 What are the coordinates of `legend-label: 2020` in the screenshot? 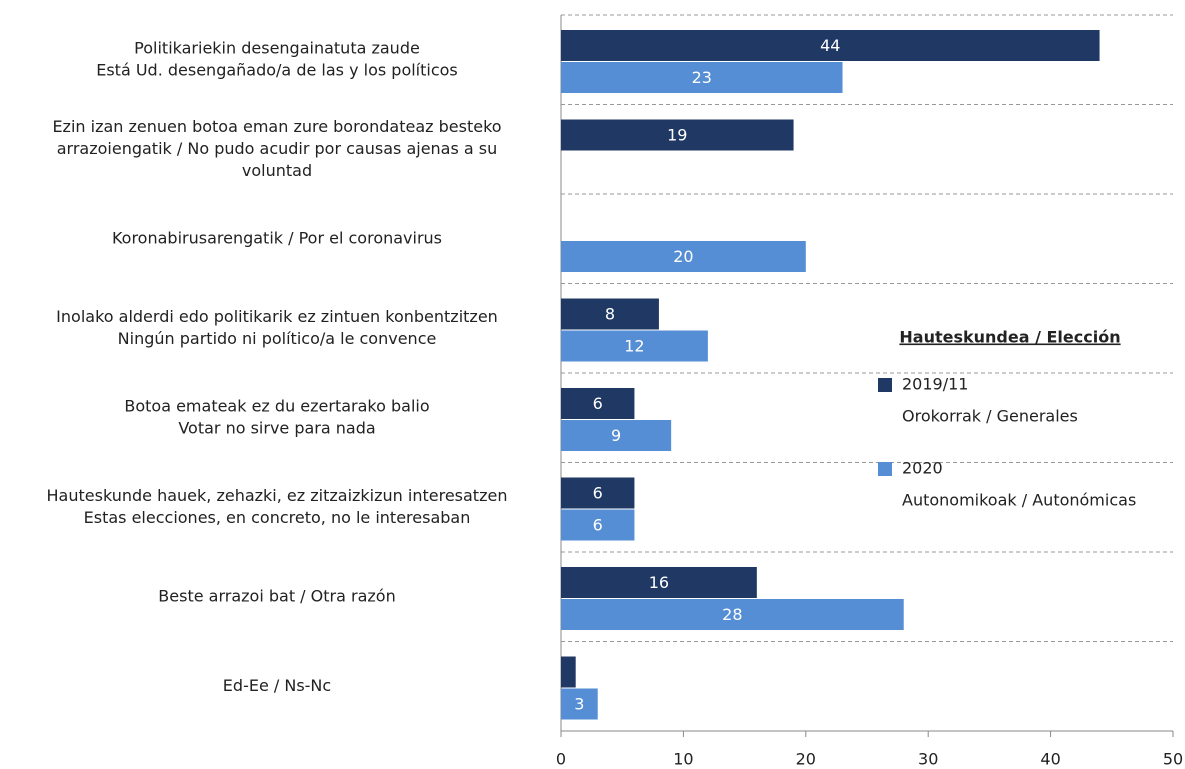 It's located at (922, 468).